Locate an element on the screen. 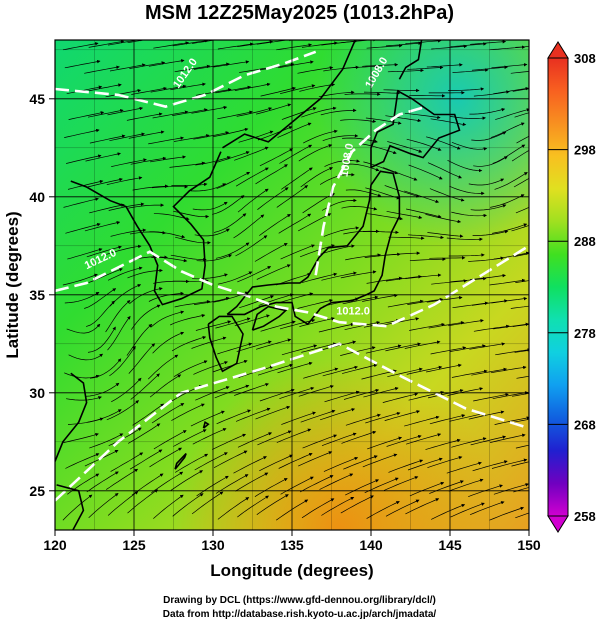  x-tick-label: 150 is located at coordinates (529, 545).